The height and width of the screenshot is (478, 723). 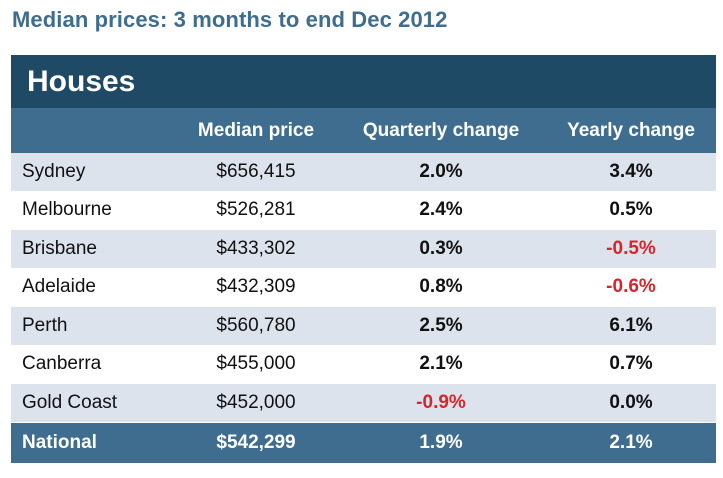 What do you see at coordinates (59, 287) in the screenshot?
I see `city-cell: Adelaide` at bounding box center [59, 287].